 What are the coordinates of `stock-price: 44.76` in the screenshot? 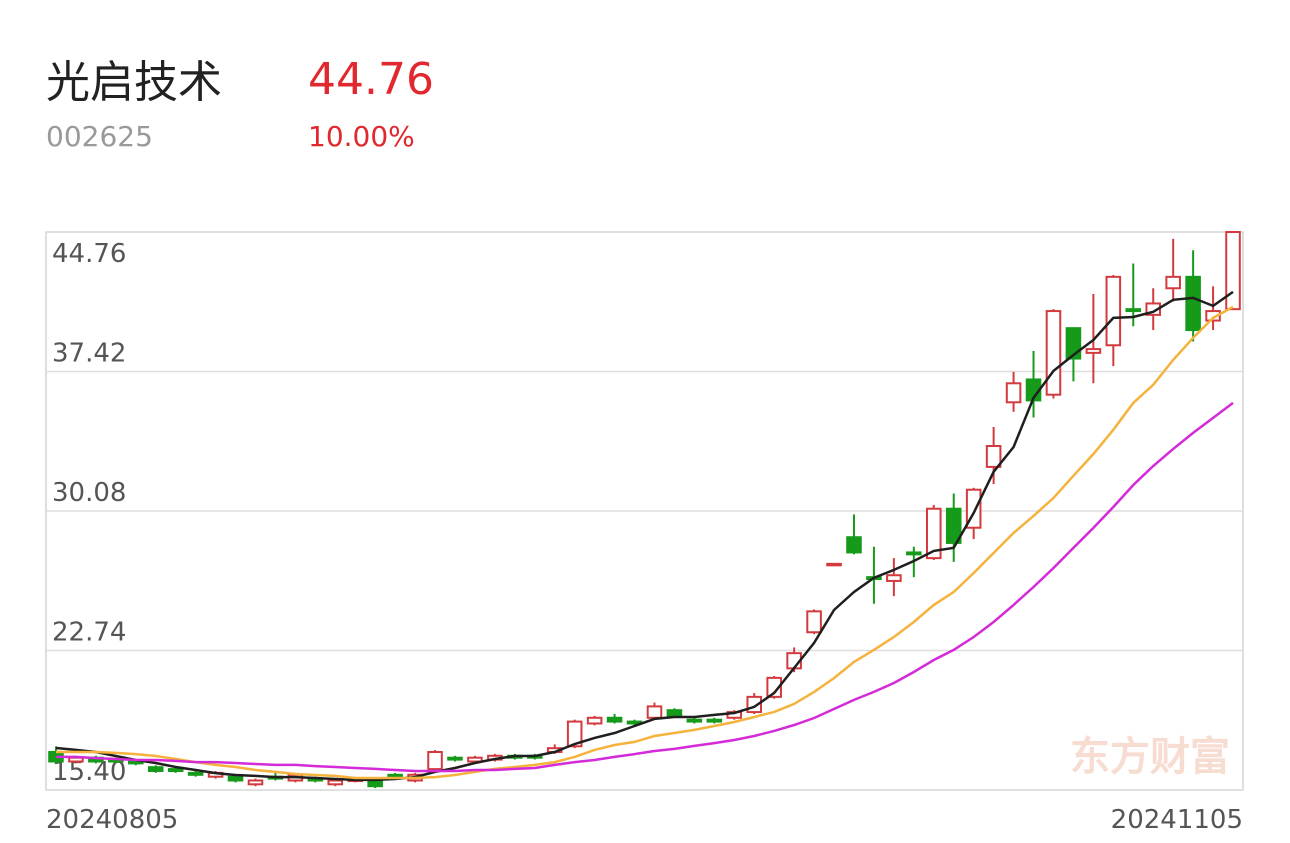 It's located at (371, 79).